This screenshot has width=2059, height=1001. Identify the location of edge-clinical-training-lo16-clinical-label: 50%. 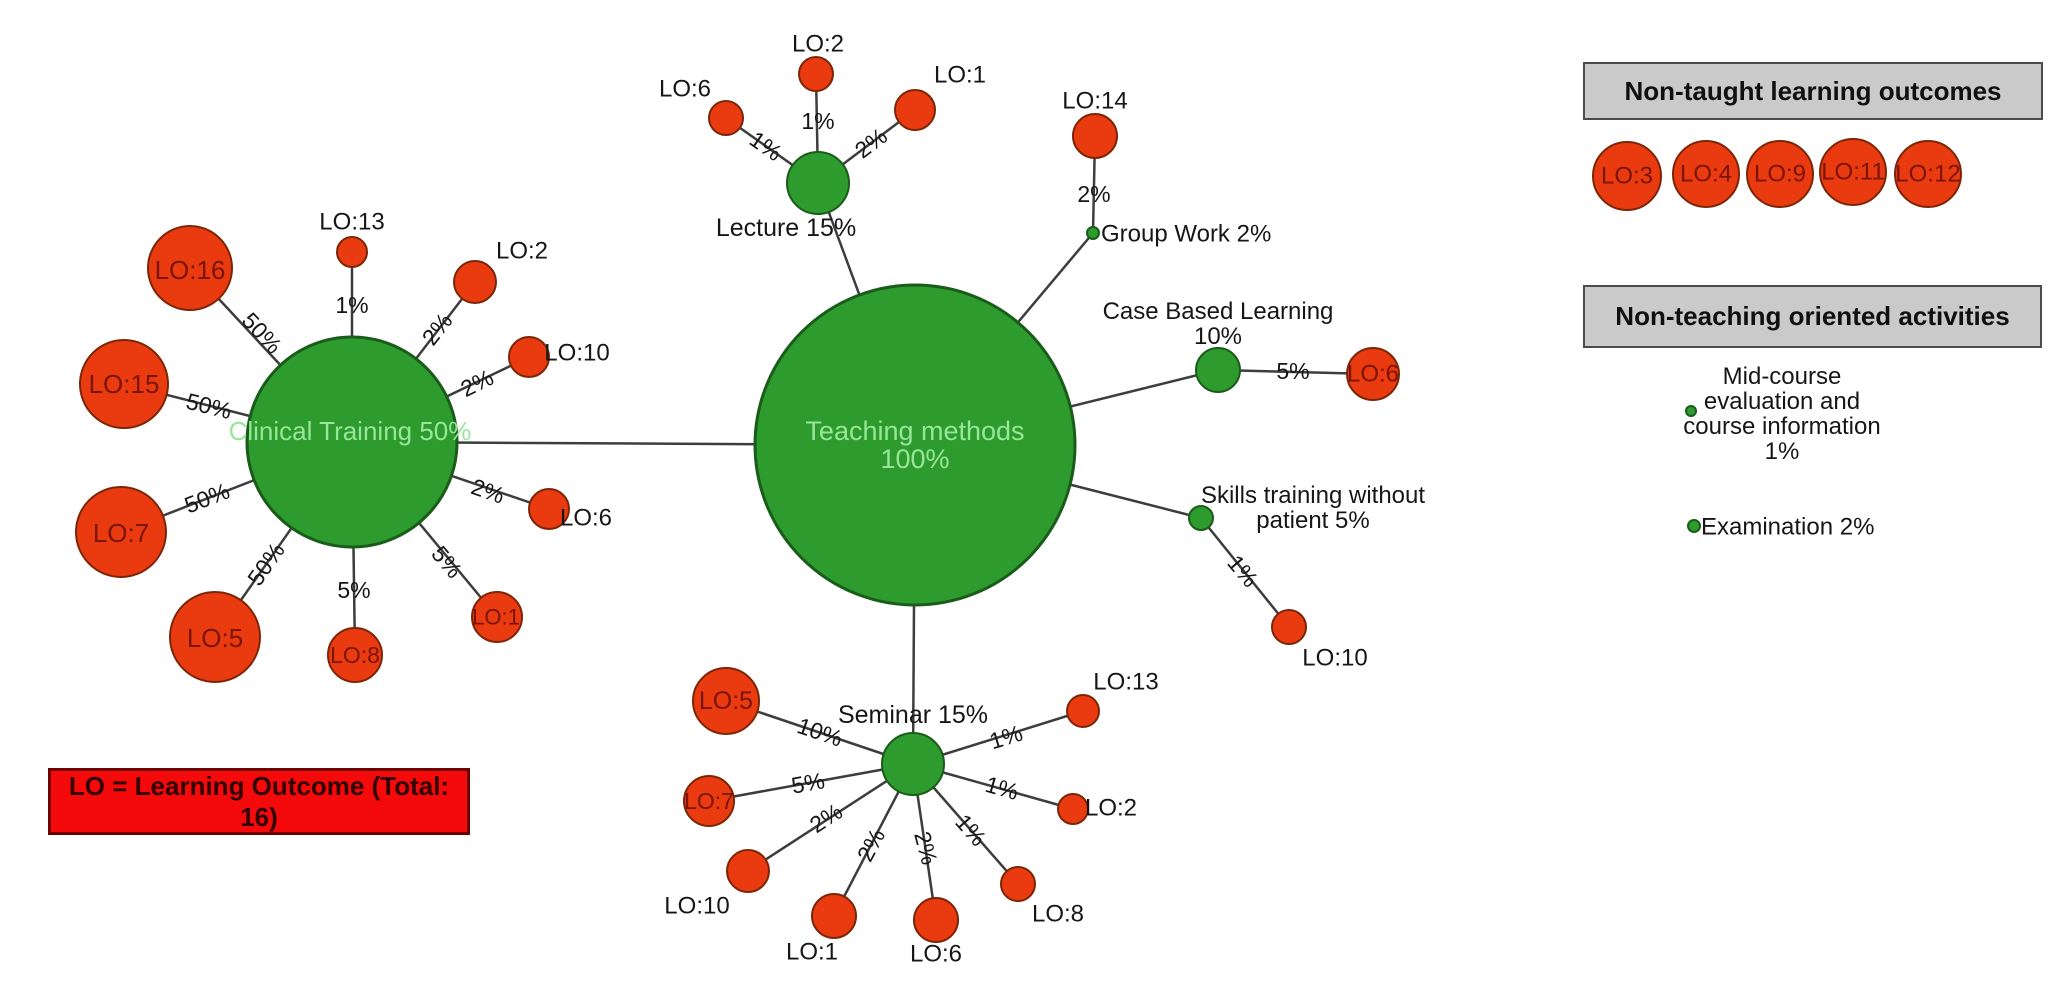
(262, 332).